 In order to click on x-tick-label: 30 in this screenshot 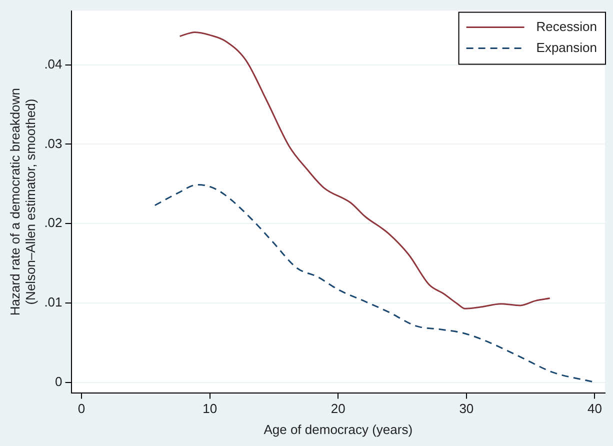, I will do `click(466, 408)`.